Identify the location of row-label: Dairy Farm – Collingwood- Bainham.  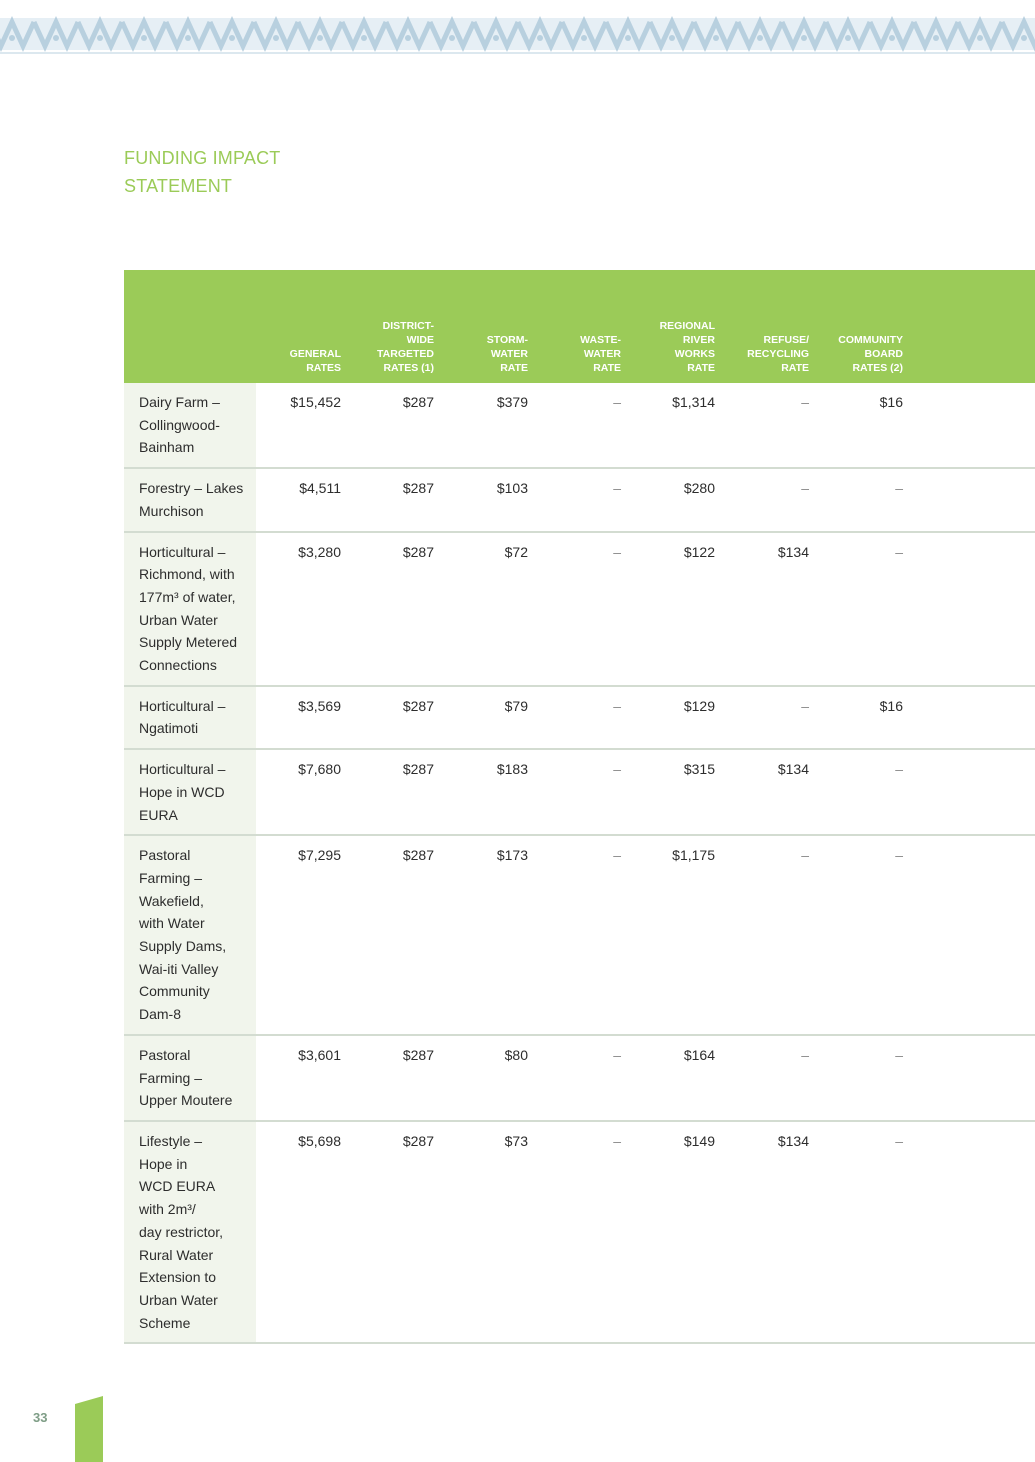
(190, 425).